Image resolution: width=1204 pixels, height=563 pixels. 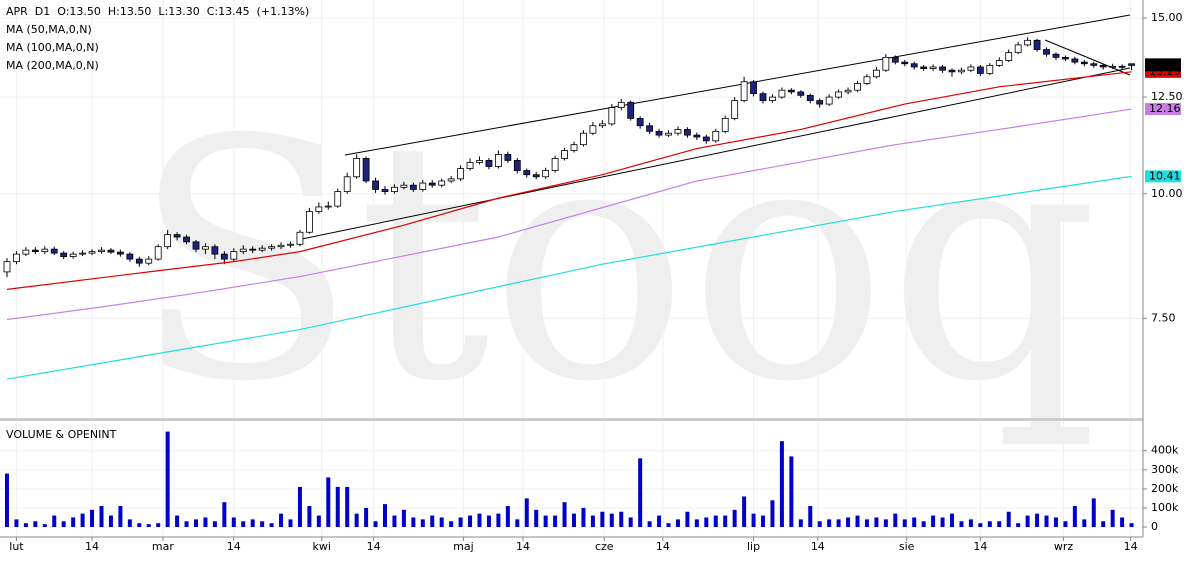 What do you see at coordinates (1163, 65) in the screenshot?
I see `last-close-box` at bounding box center [1163, 65].